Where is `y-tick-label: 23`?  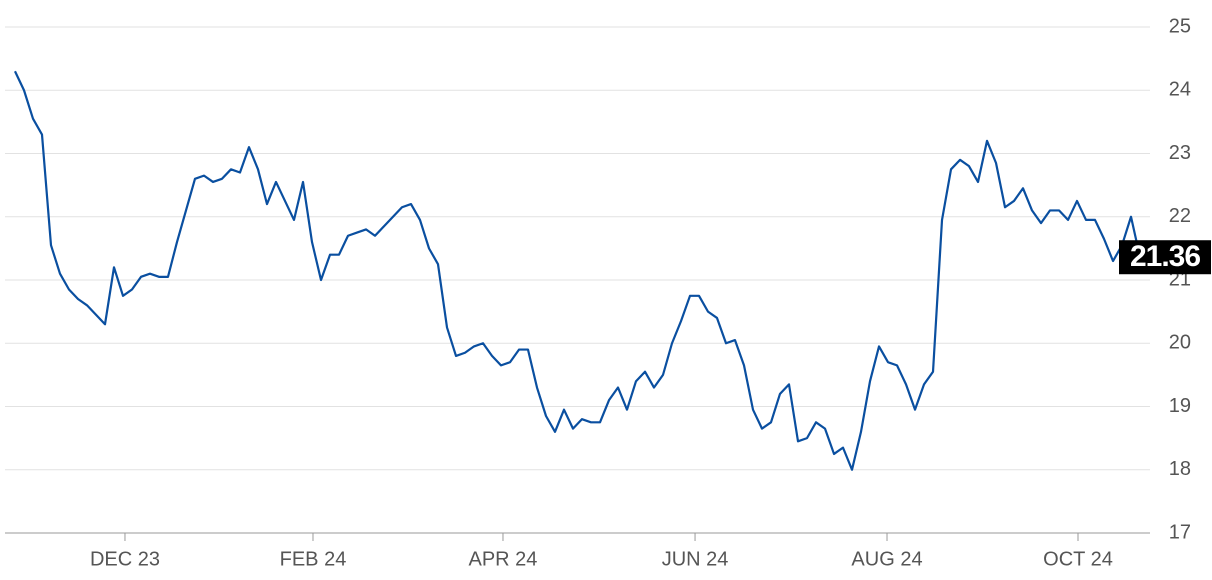 y-tick-label: 23 is located at coordinates (1180, 153).